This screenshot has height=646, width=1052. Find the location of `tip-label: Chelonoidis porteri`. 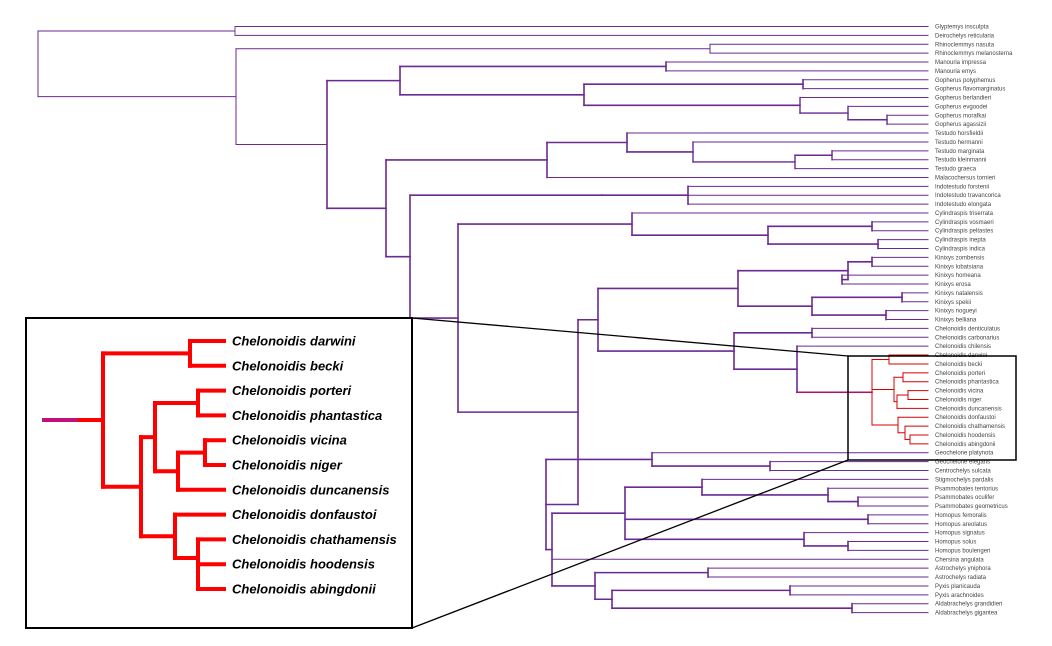

tip-label: Chelonoidis porteri is located at coordinates (960, 374).